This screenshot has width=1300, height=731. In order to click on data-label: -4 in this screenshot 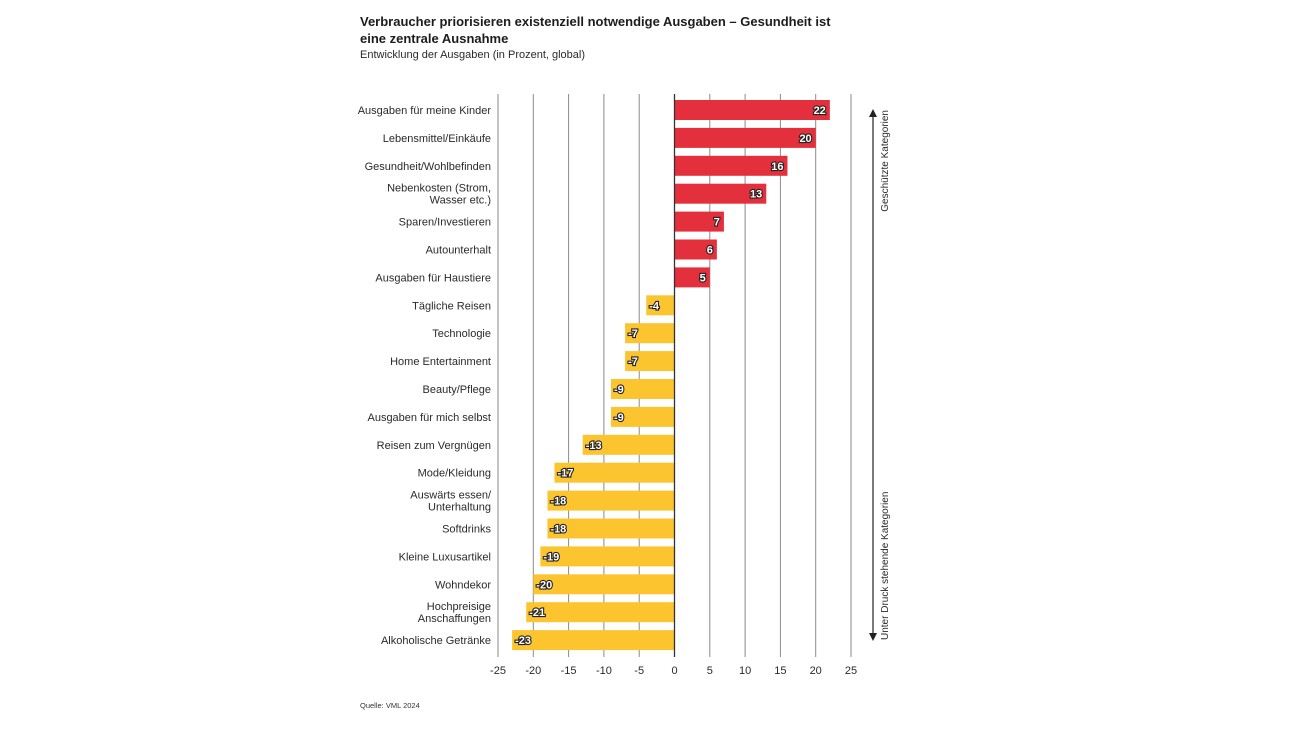, I will do `click(654, 306)`.